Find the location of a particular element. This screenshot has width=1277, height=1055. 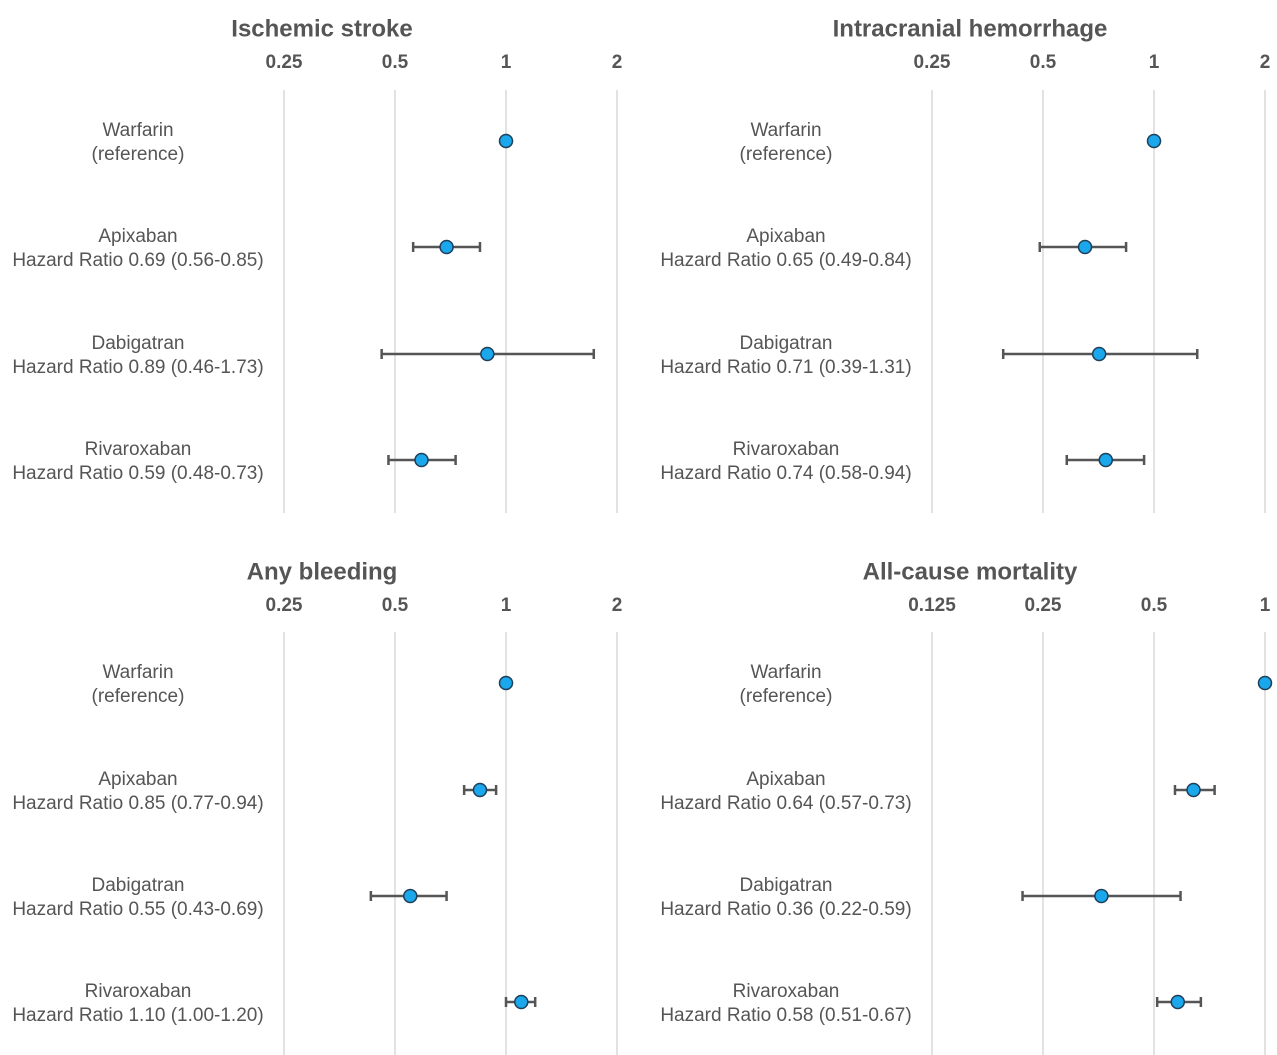

row-label-detail: Hazard Ratio 0.89 (0.46-1.73) is located at coordinates (137, 367).